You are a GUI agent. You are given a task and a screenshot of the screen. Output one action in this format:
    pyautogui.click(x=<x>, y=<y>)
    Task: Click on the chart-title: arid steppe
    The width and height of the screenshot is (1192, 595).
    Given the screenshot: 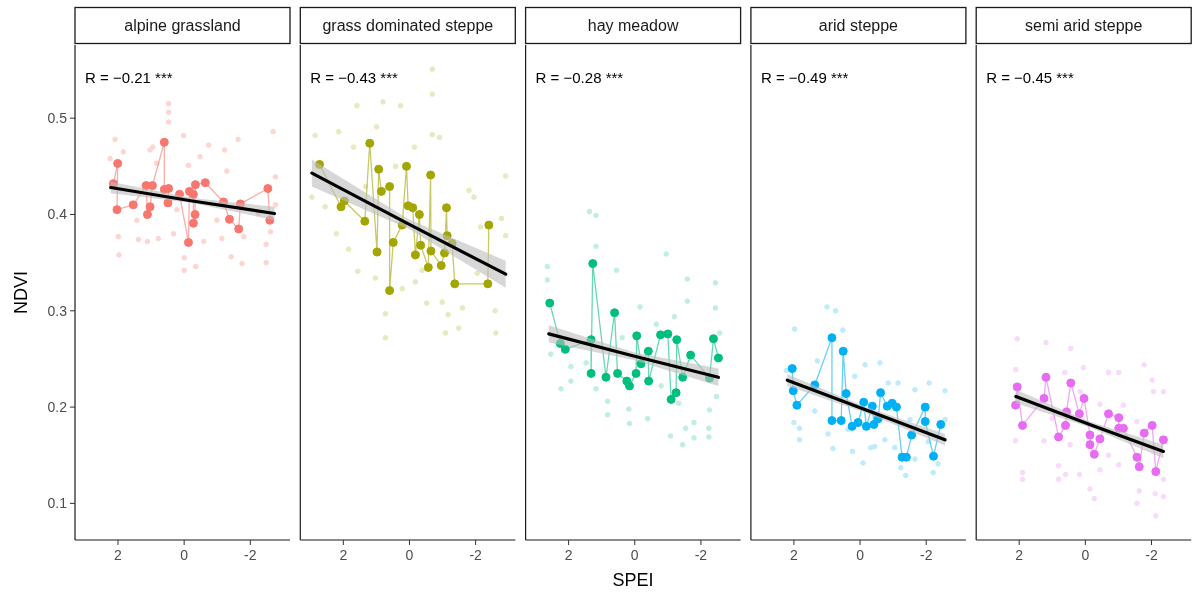 What is the action you would take?
    pyautogui.click(x=858, y=25)
    